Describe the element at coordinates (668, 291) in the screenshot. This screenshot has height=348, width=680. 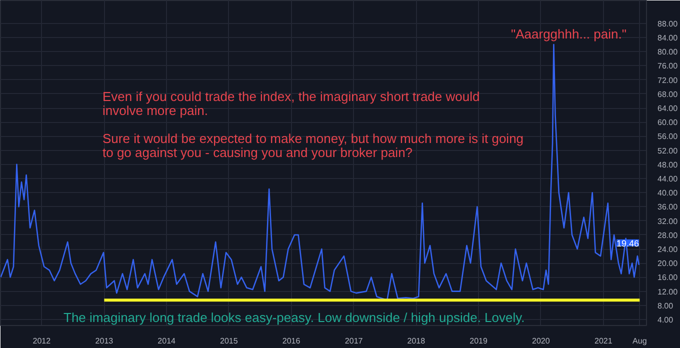
I see `y-tick-label: 12.00` at that location.